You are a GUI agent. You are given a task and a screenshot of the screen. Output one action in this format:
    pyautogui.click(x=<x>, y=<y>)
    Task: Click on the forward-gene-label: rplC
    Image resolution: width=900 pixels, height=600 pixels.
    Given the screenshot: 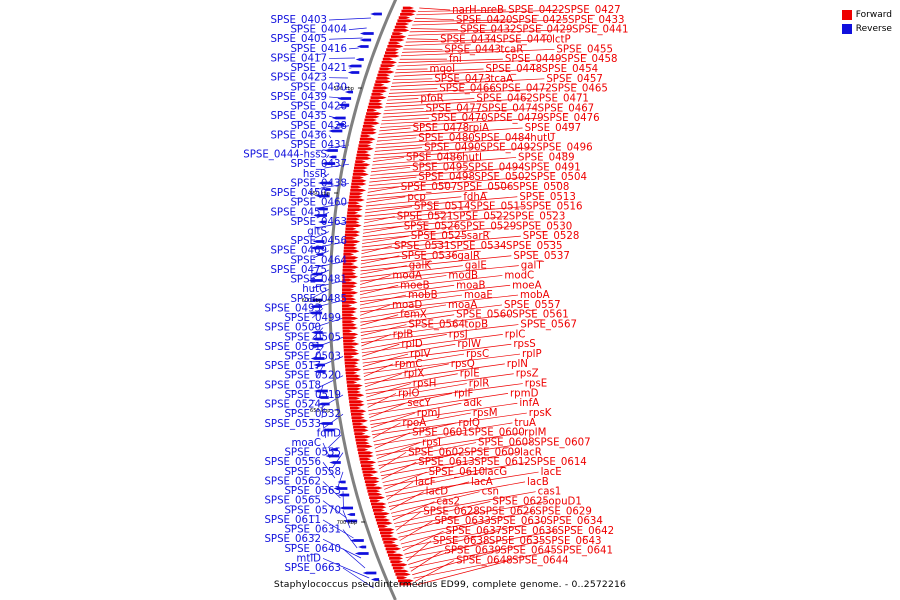 What is the action you would take?
    pyautogui.click(x=515, y=334)
    